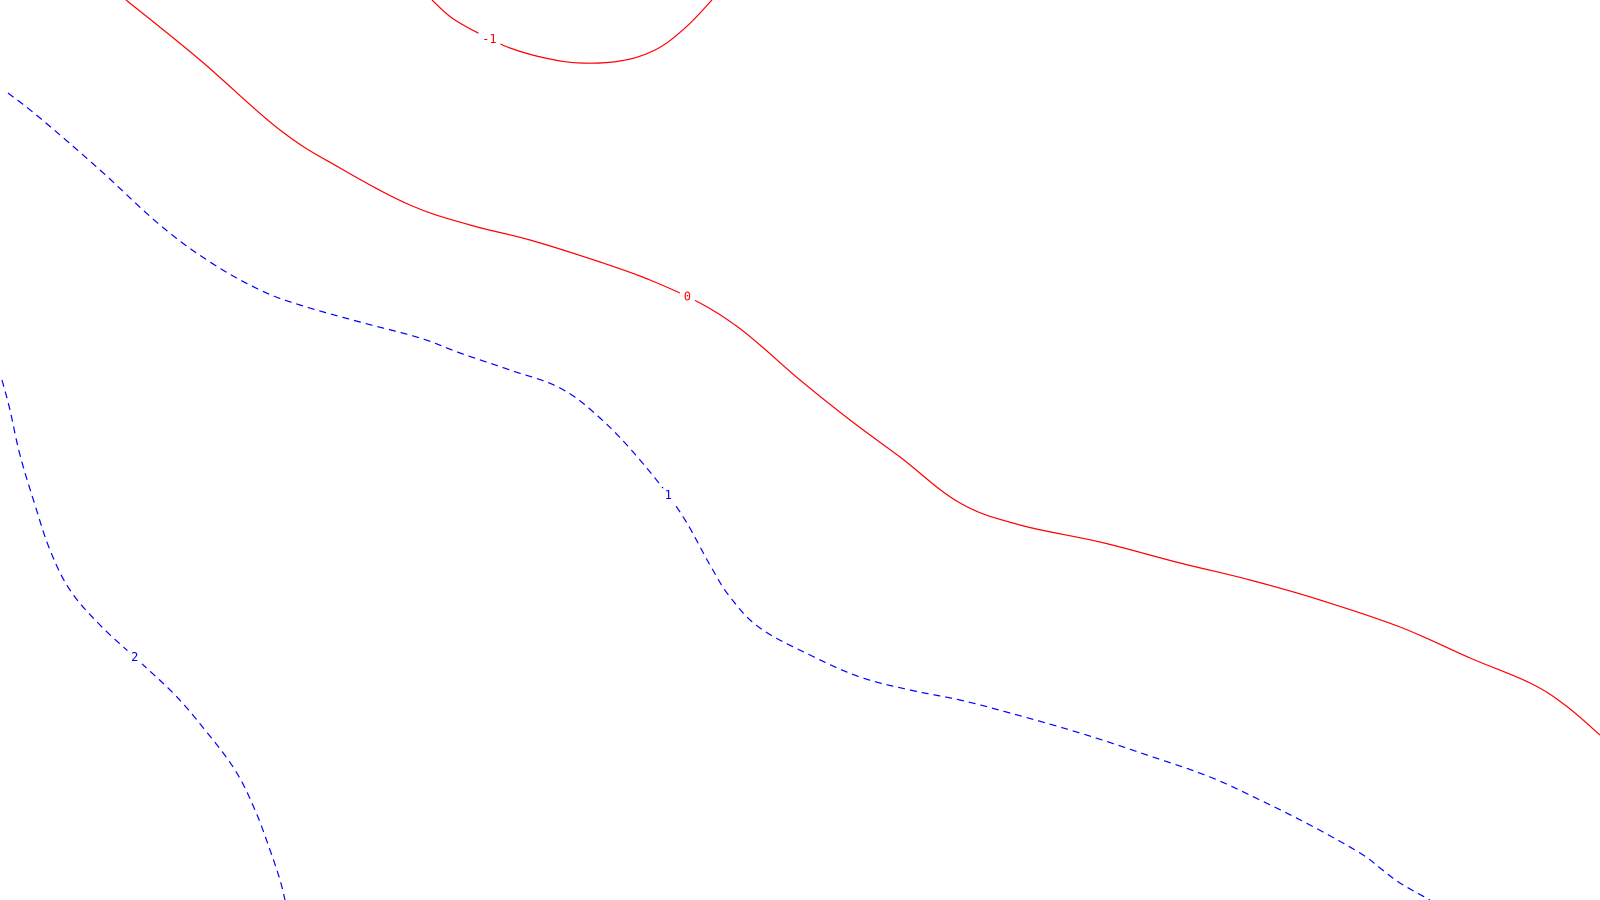 The width and height of the screenshot is (1600, 900). I want to click on contour-label-level-0: 0, so click(687, 296).